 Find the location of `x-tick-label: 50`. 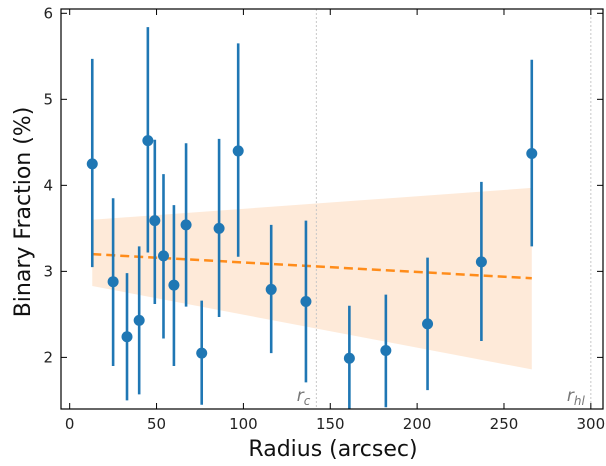

x-tick-label: 50 is located at coordinates (156, 424).